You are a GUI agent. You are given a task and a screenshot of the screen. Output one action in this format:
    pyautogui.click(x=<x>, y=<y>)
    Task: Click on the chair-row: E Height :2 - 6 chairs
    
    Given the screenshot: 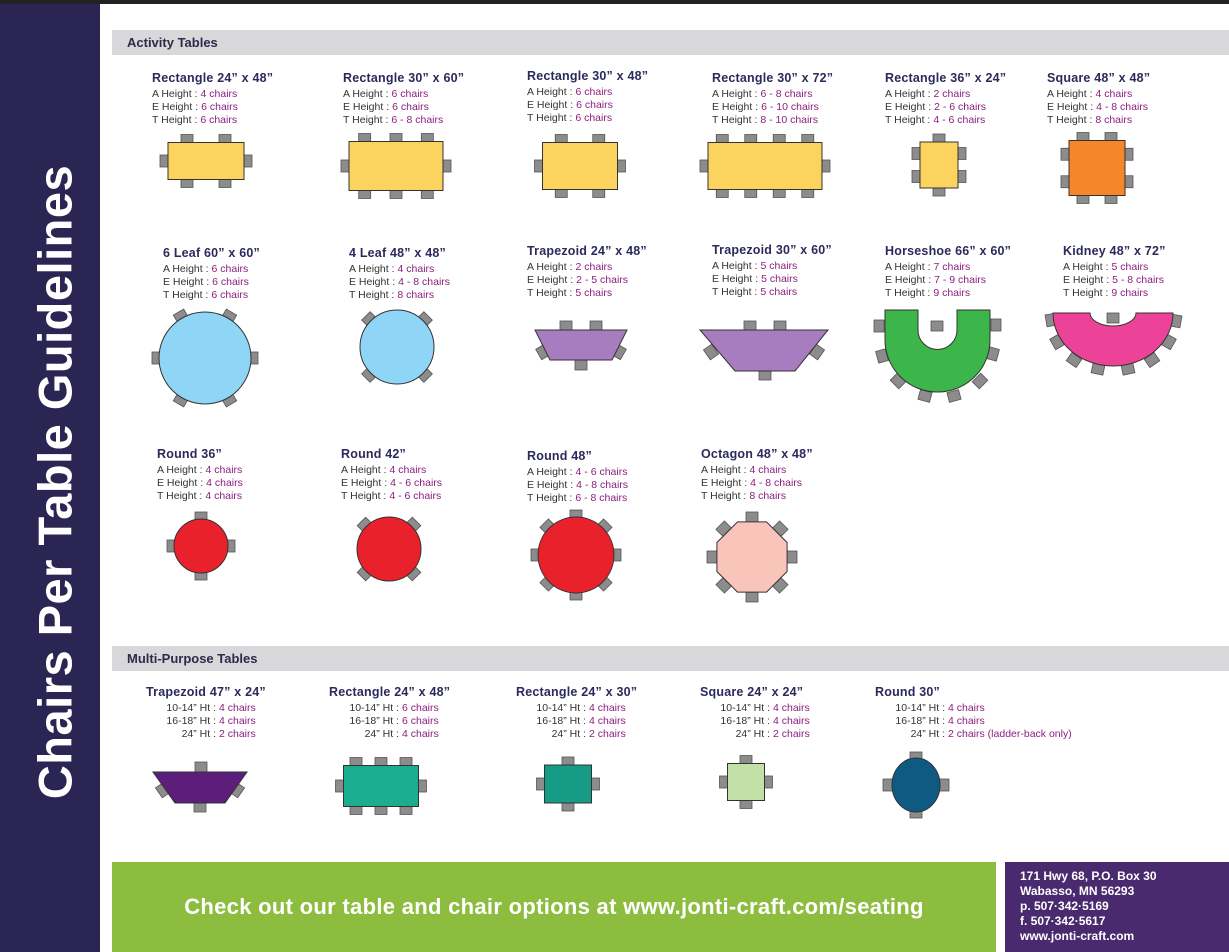 What is the action you would take?
    pyautogui.click(x=945, y=107)
    